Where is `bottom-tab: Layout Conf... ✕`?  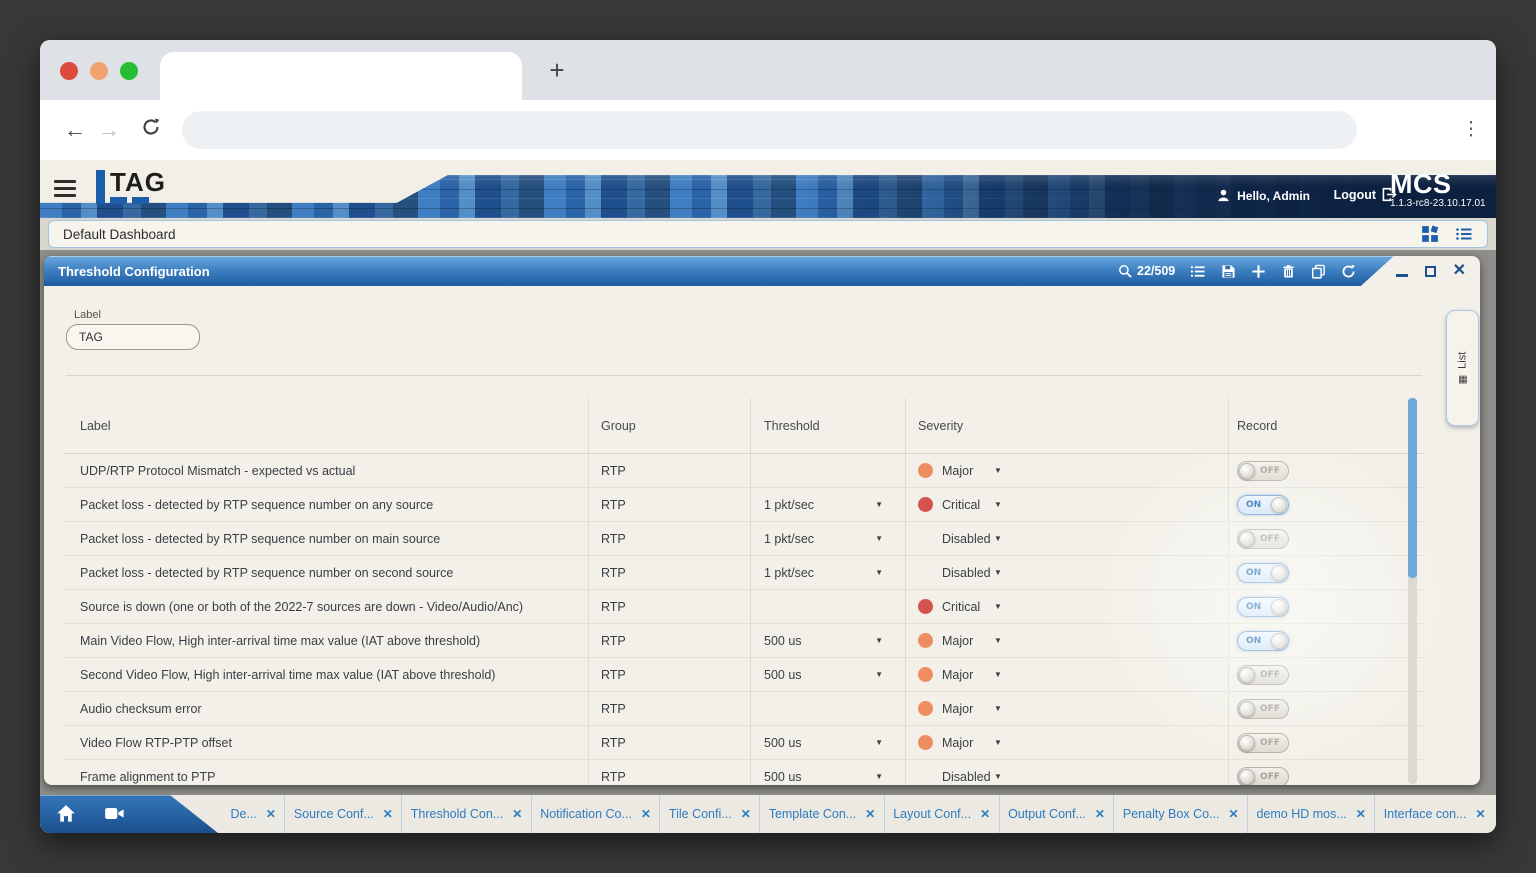
bottom-tab: Layout Conf... ✕ is located at coordinates (942, 814).